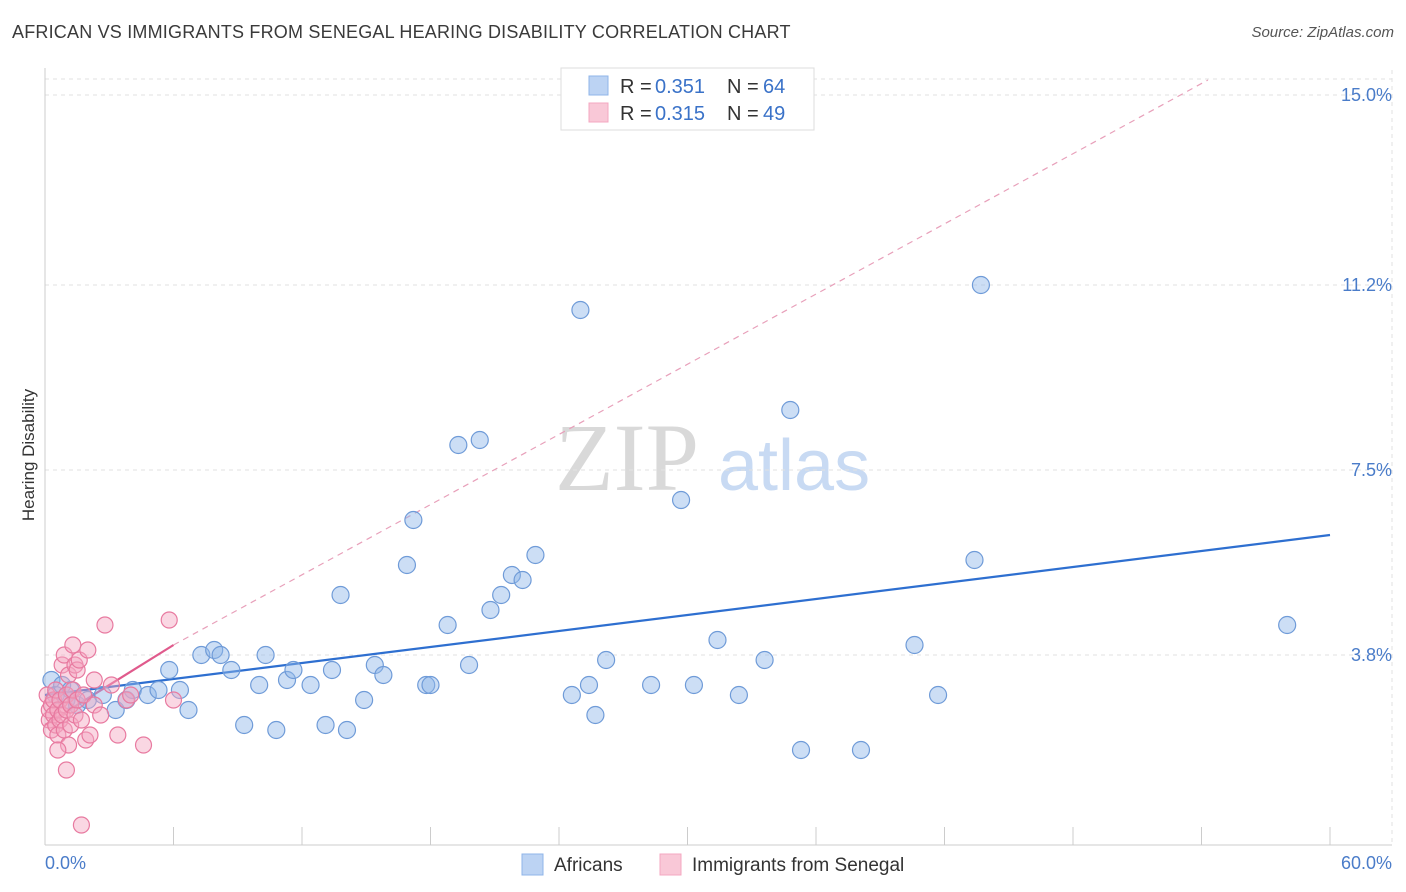  Describe the element at coordinates (1371, 470) in the screenshot. I see `y-tick-label-1: 7.5%` at that location.